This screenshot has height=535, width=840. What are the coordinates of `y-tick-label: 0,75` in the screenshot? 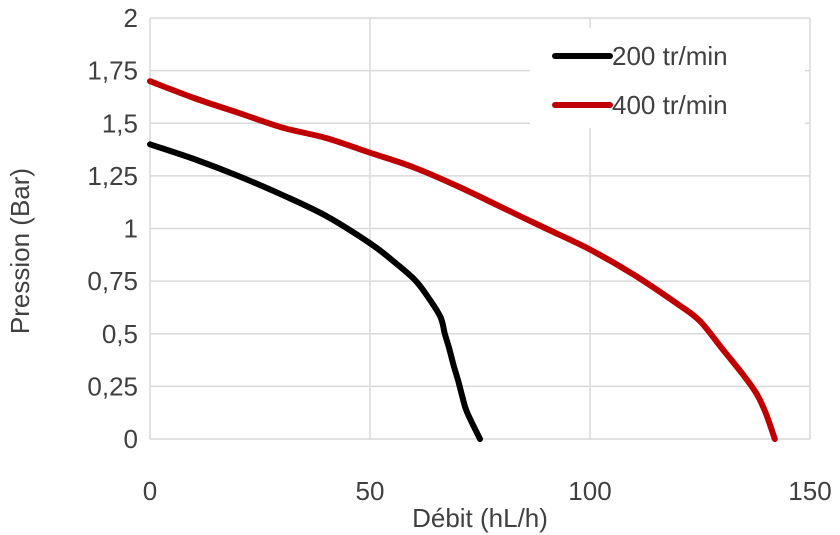 It's located at (112, 281).